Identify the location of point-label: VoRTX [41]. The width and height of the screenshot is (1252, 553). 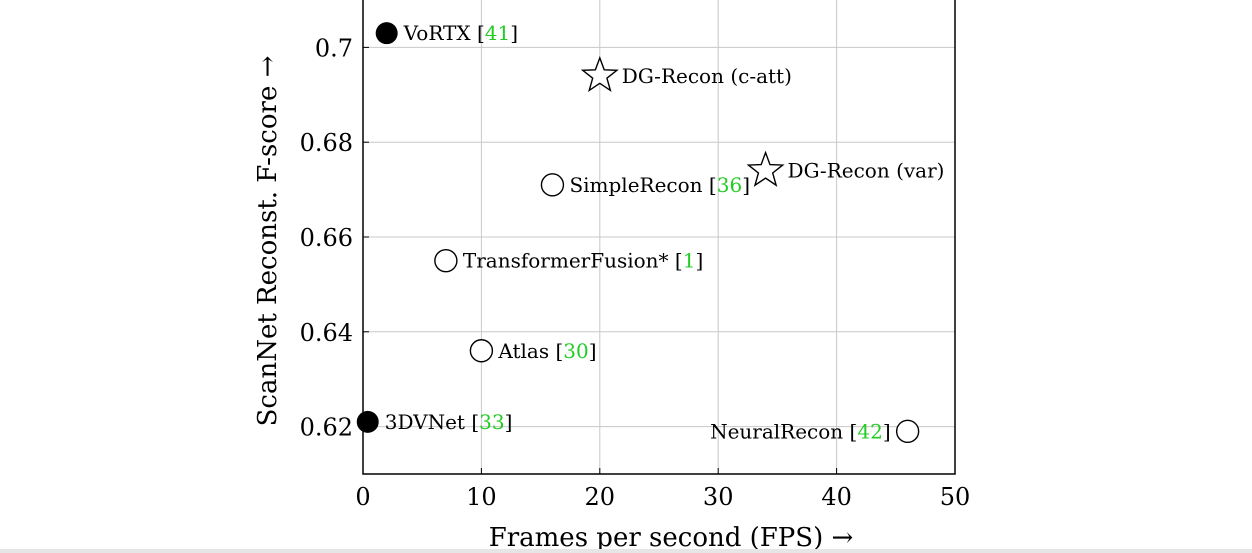
(460, 33).